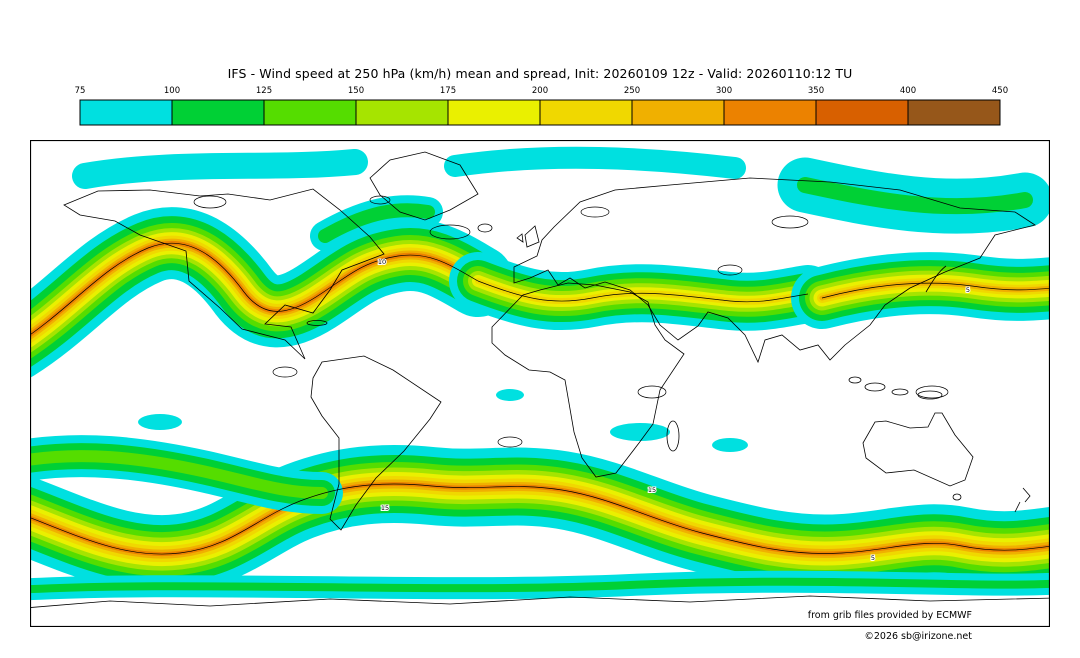 This screenshot has width=1080, height=658. I want to click on jet-band-europe-asia, so click(643, 291).